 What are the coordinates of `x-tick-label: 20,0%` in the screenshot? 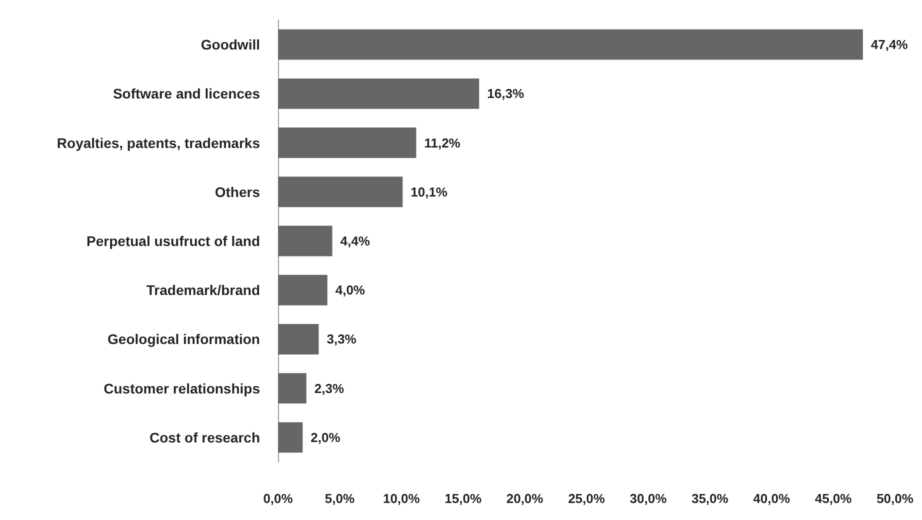 It's located at (525, 498).